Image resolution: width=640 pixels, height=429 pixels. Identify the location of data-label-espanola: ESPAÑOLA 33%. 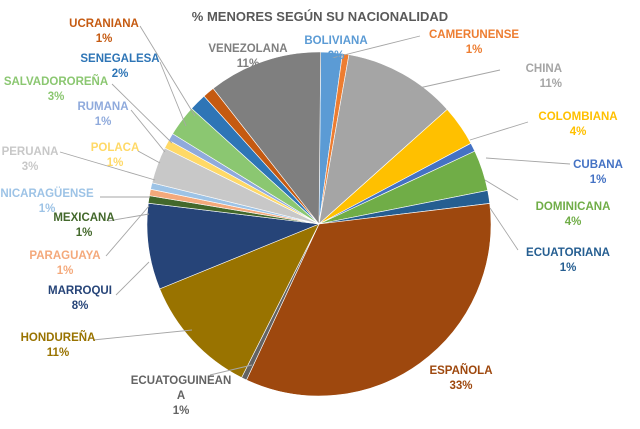
(460, 378).